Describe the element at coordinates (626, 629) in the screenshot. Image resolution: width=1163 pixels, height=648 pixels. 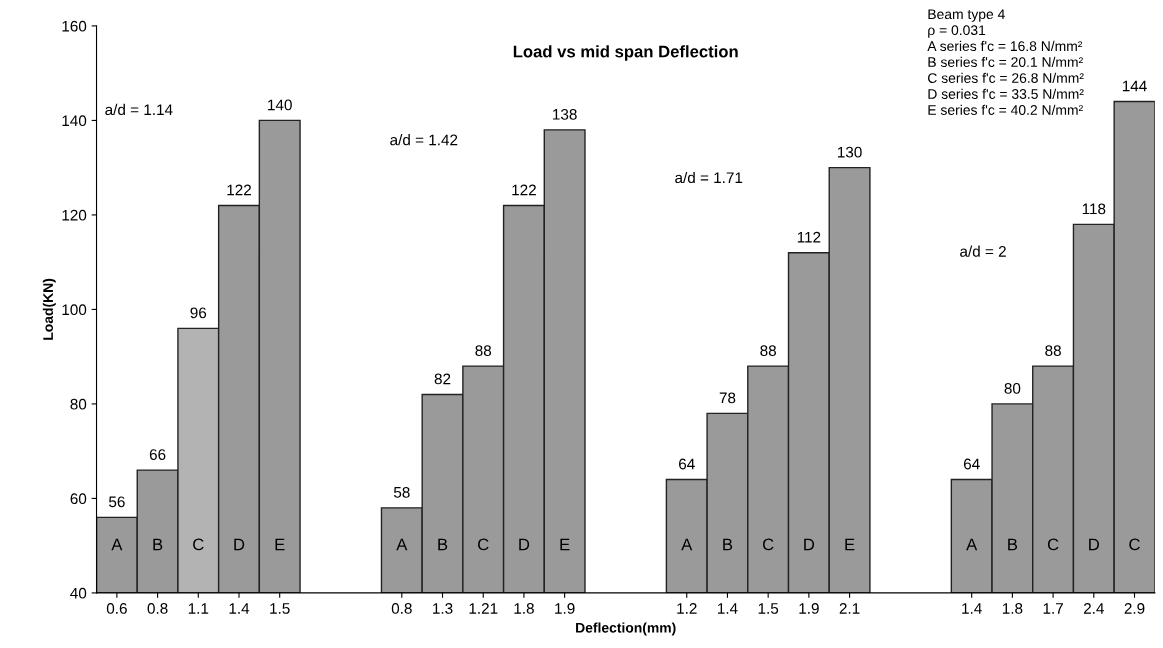
I see `x-axis-title: Deflection(mm)` at that location.